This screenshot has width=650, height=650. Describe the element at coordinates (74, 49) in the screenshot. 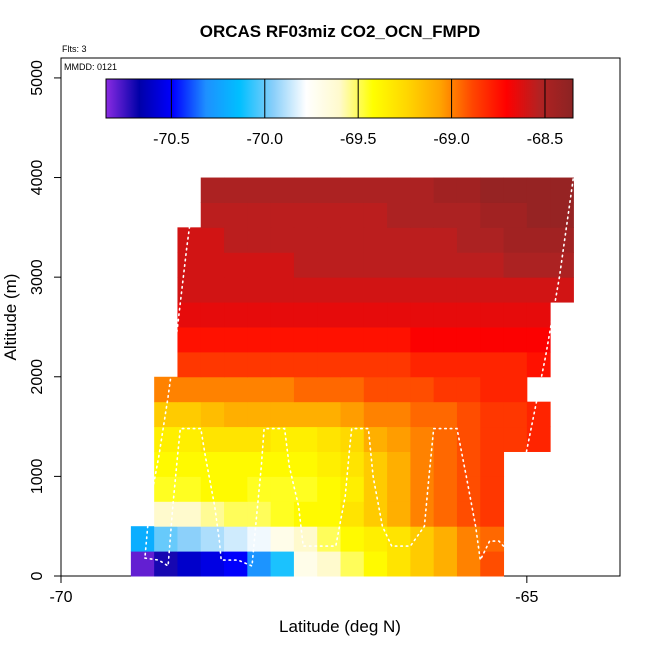

I see `flights-annotation: Flts: 3` at that location.